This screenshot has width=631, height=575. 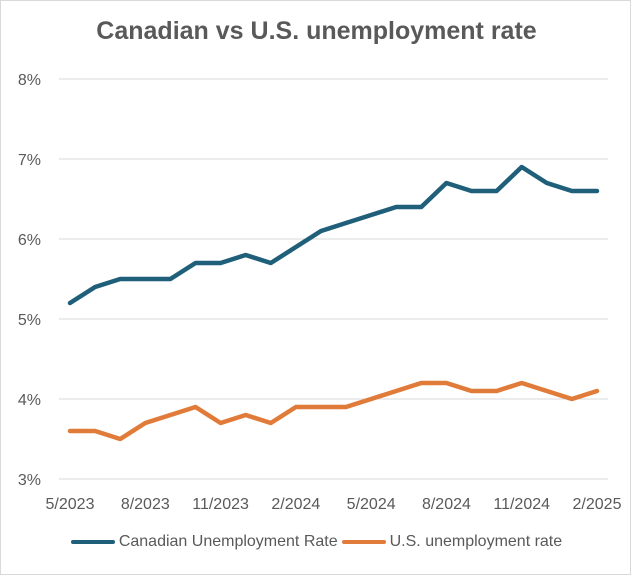 What do you see at coordinates (29, 160) in the screenshot?
I see `y-tick-label: 7%` at bounding box center [29, 160].